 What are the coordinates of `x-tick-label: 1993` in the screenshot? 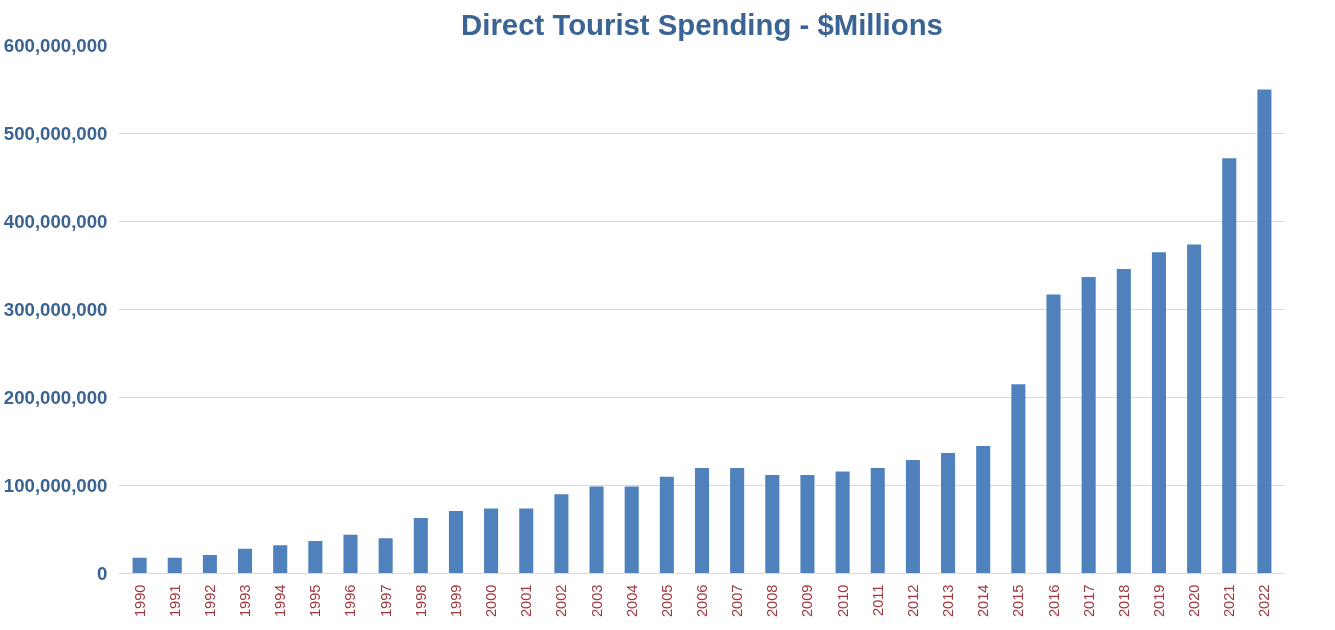 It's located at (245, 601).